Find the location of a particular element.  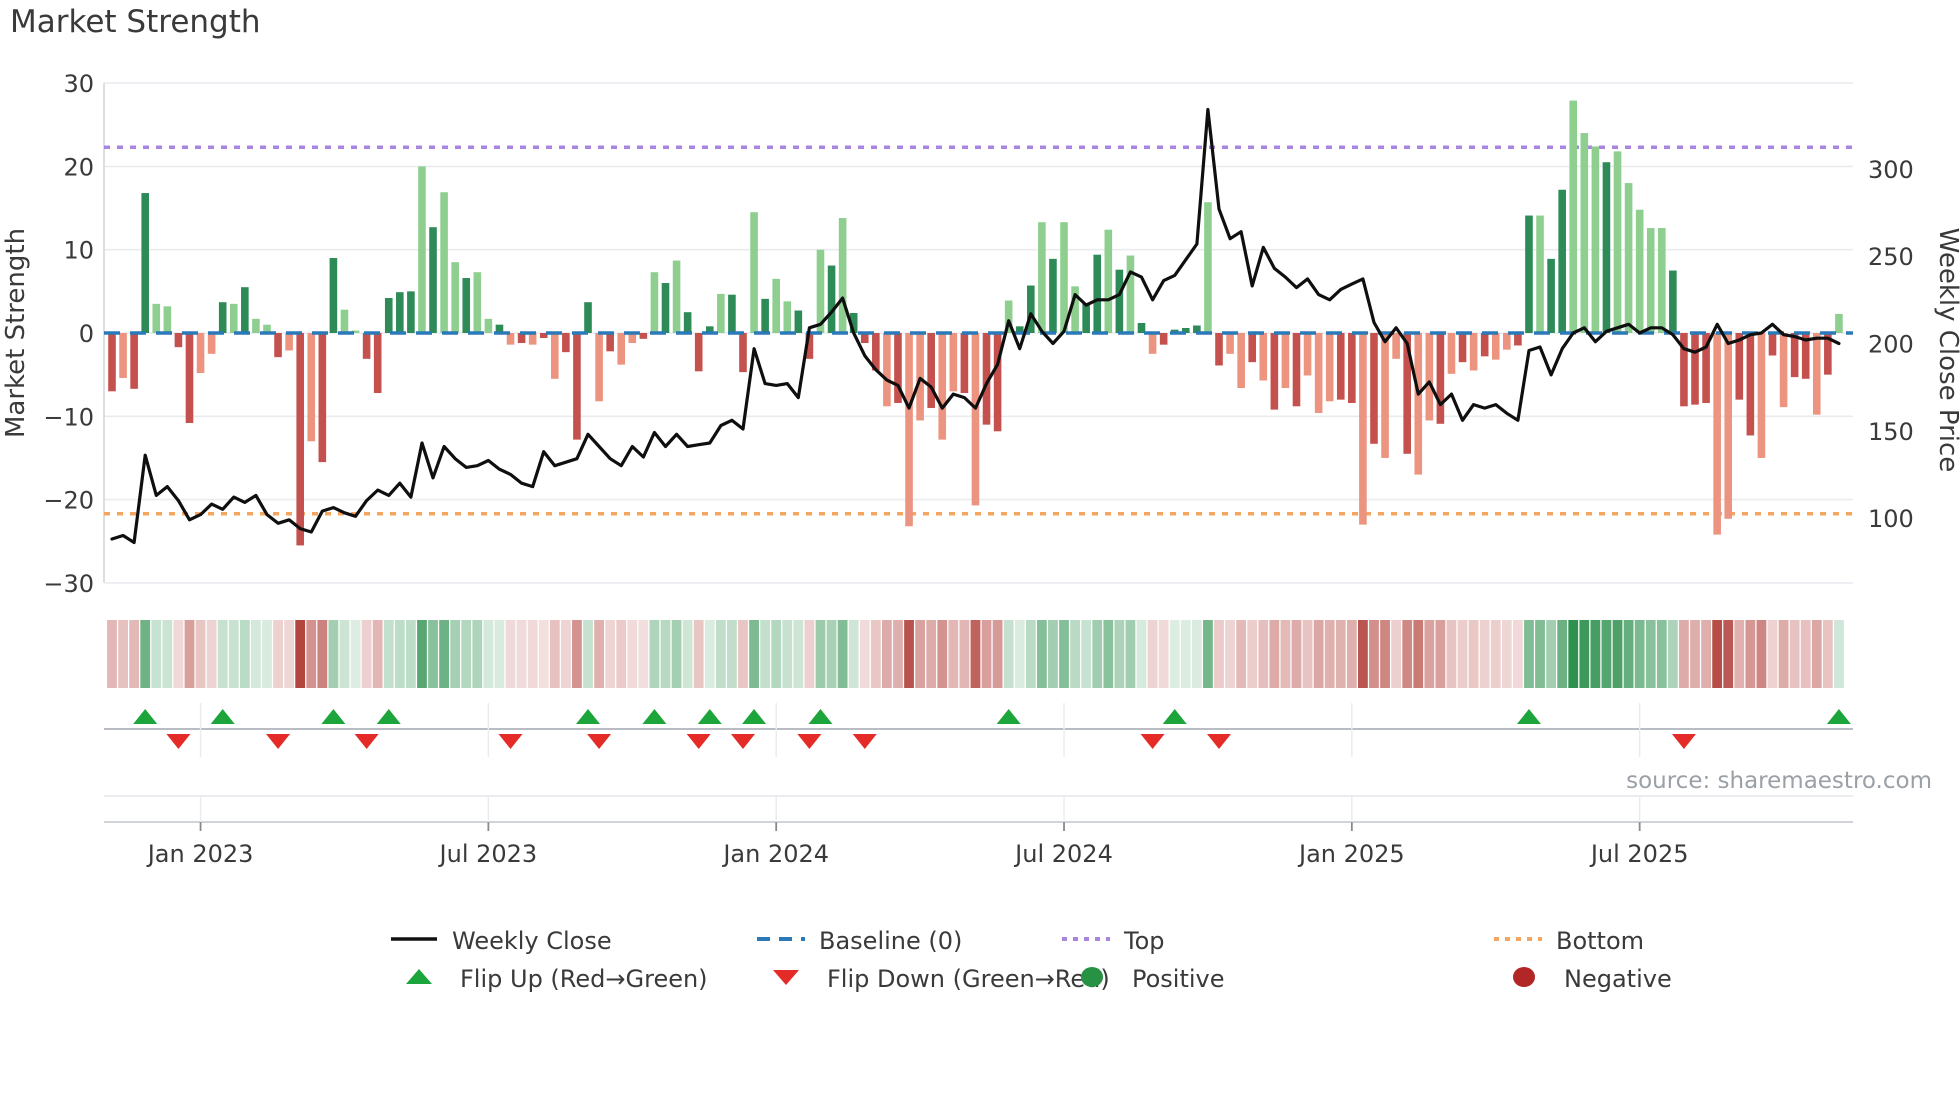

legend-item-positive: Positive is located at coordinates (1146, 979).